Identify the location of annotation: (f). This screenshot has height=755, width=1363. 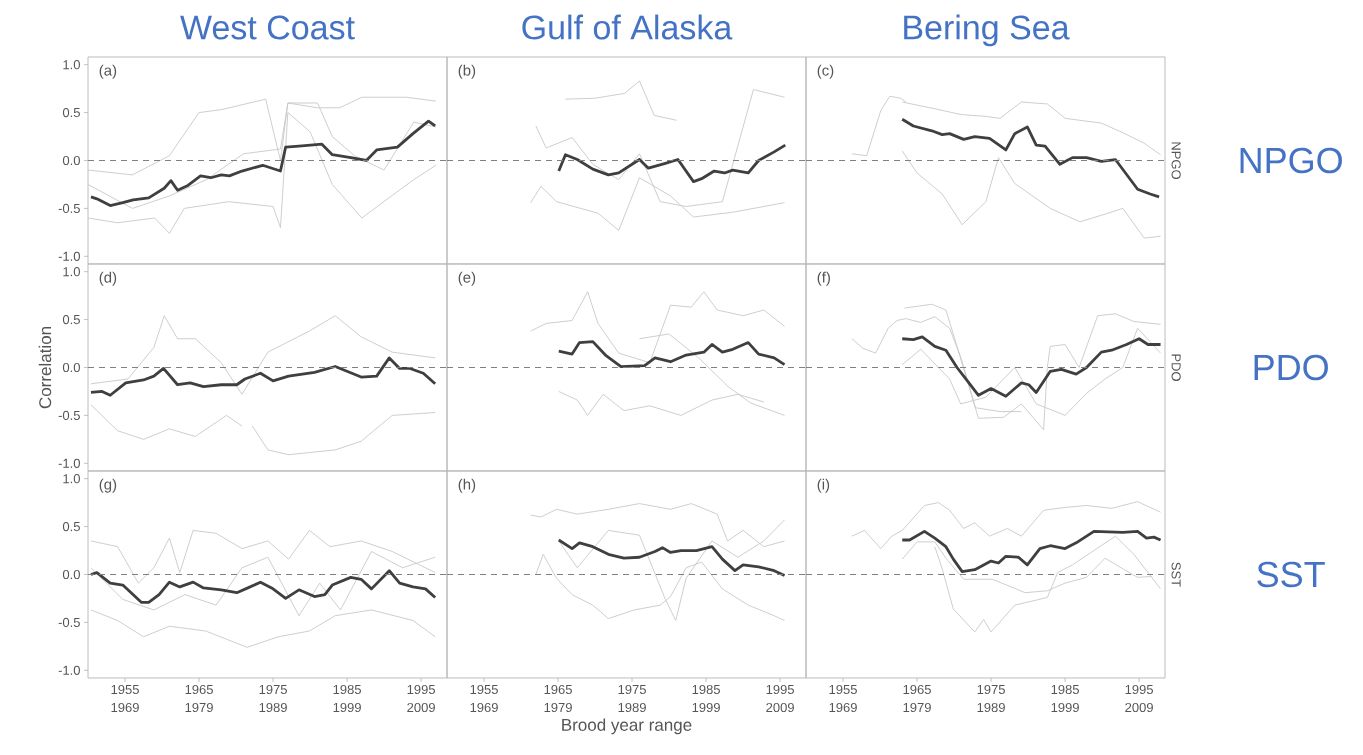
(823, 278).